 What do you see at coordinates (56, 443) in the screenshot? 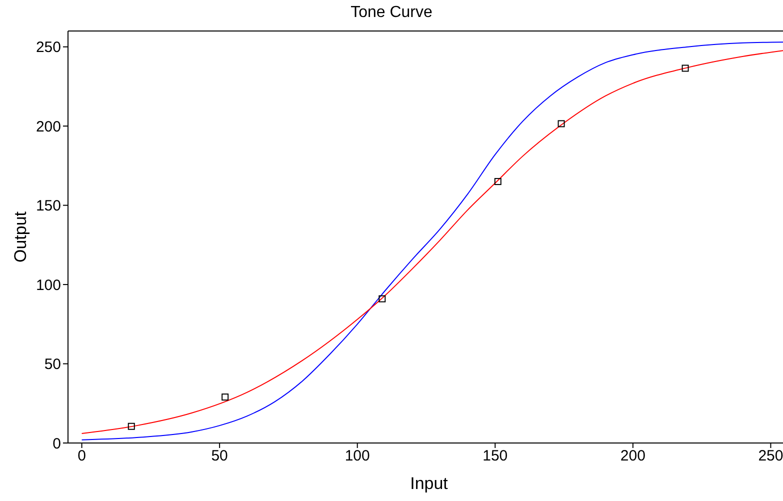
I see `y-tick-label: 0` at bounding box center [56, 443].